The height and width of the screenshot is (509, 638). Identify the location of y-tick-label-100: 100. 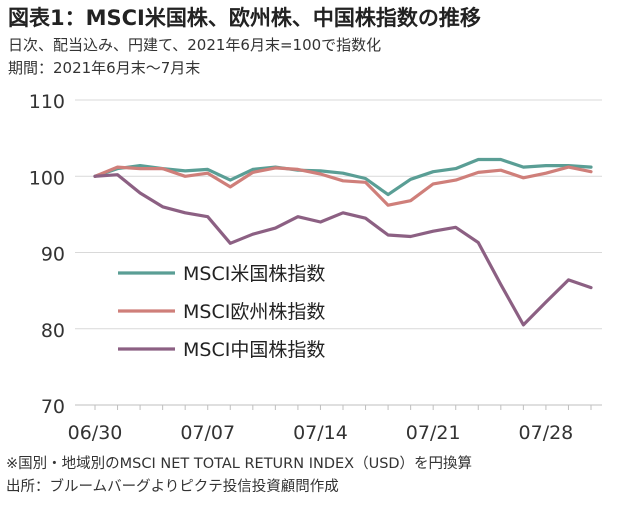
(47, 178).